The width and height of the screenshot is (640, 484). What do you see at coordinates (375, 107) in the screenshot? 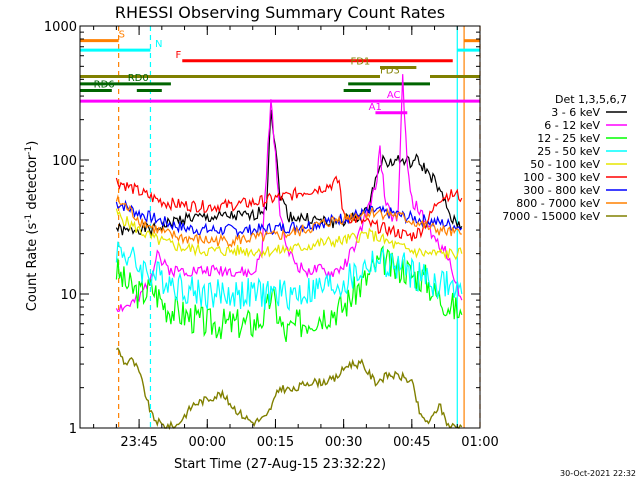
I see `flag-label: A1` at bounding box center [375, 107].